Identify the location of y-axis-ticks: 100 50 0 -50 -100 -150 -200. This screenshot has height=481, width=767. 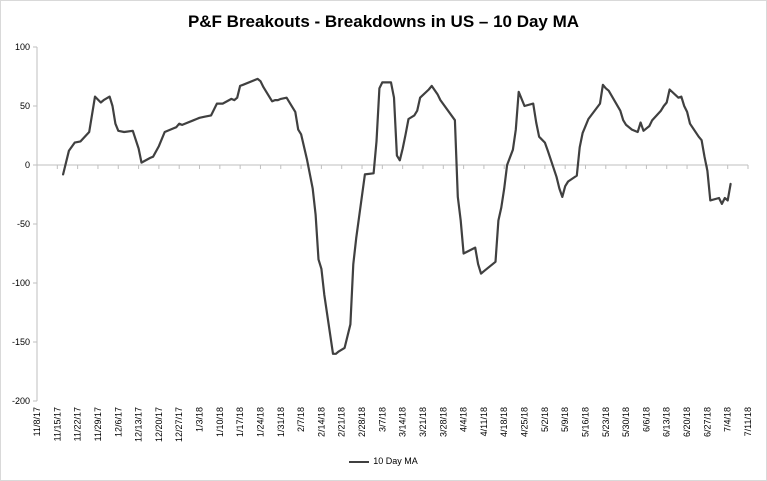
(24, 224).